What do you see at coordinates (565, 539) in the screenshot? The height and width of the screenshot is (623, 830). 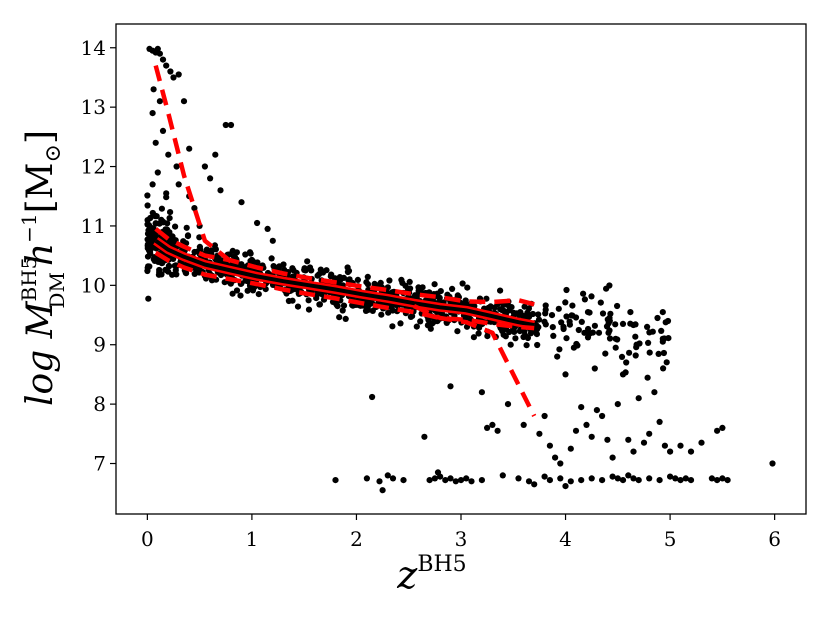 I see `x-tick-label: 4` at bounding box center [565, 539].